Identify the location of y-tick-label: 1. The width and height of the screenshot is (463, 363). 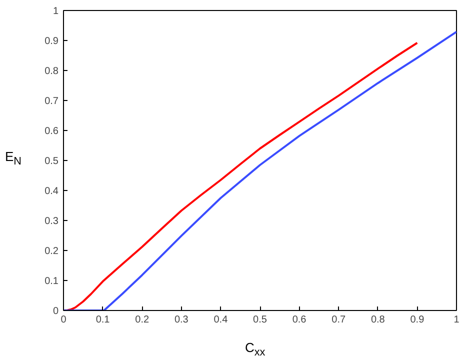
(55, 11).